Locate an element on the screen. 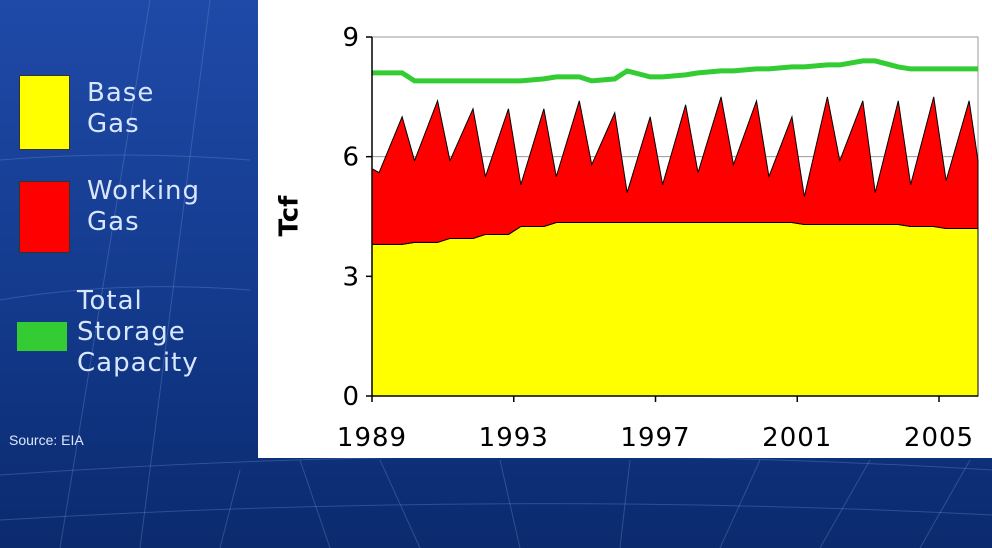 The image size is (992, 548). x-tick-label: 1997 is located at coordinates (655, 438).